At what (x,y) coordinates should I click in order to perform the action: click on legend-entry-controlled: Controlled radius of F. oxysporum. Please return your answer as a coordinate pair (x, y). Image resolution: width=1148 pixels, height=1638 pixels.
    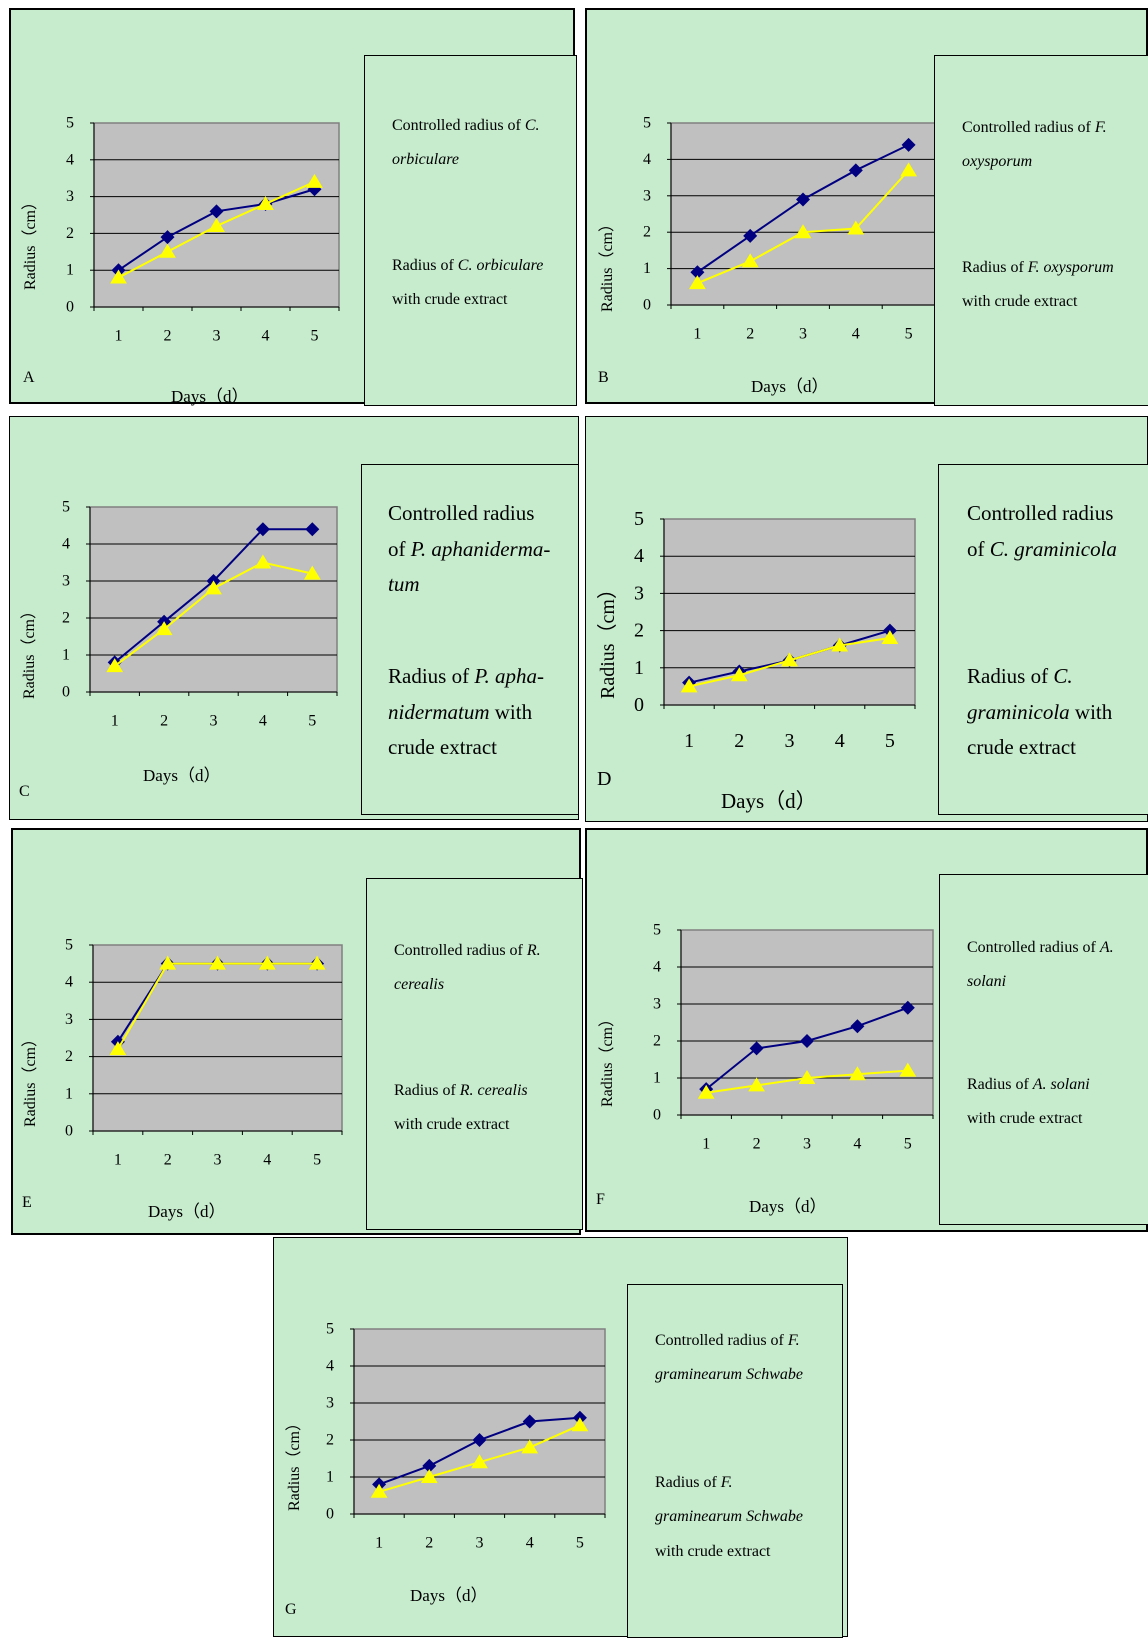
    Looking at the image, I should click on (1034, 145).